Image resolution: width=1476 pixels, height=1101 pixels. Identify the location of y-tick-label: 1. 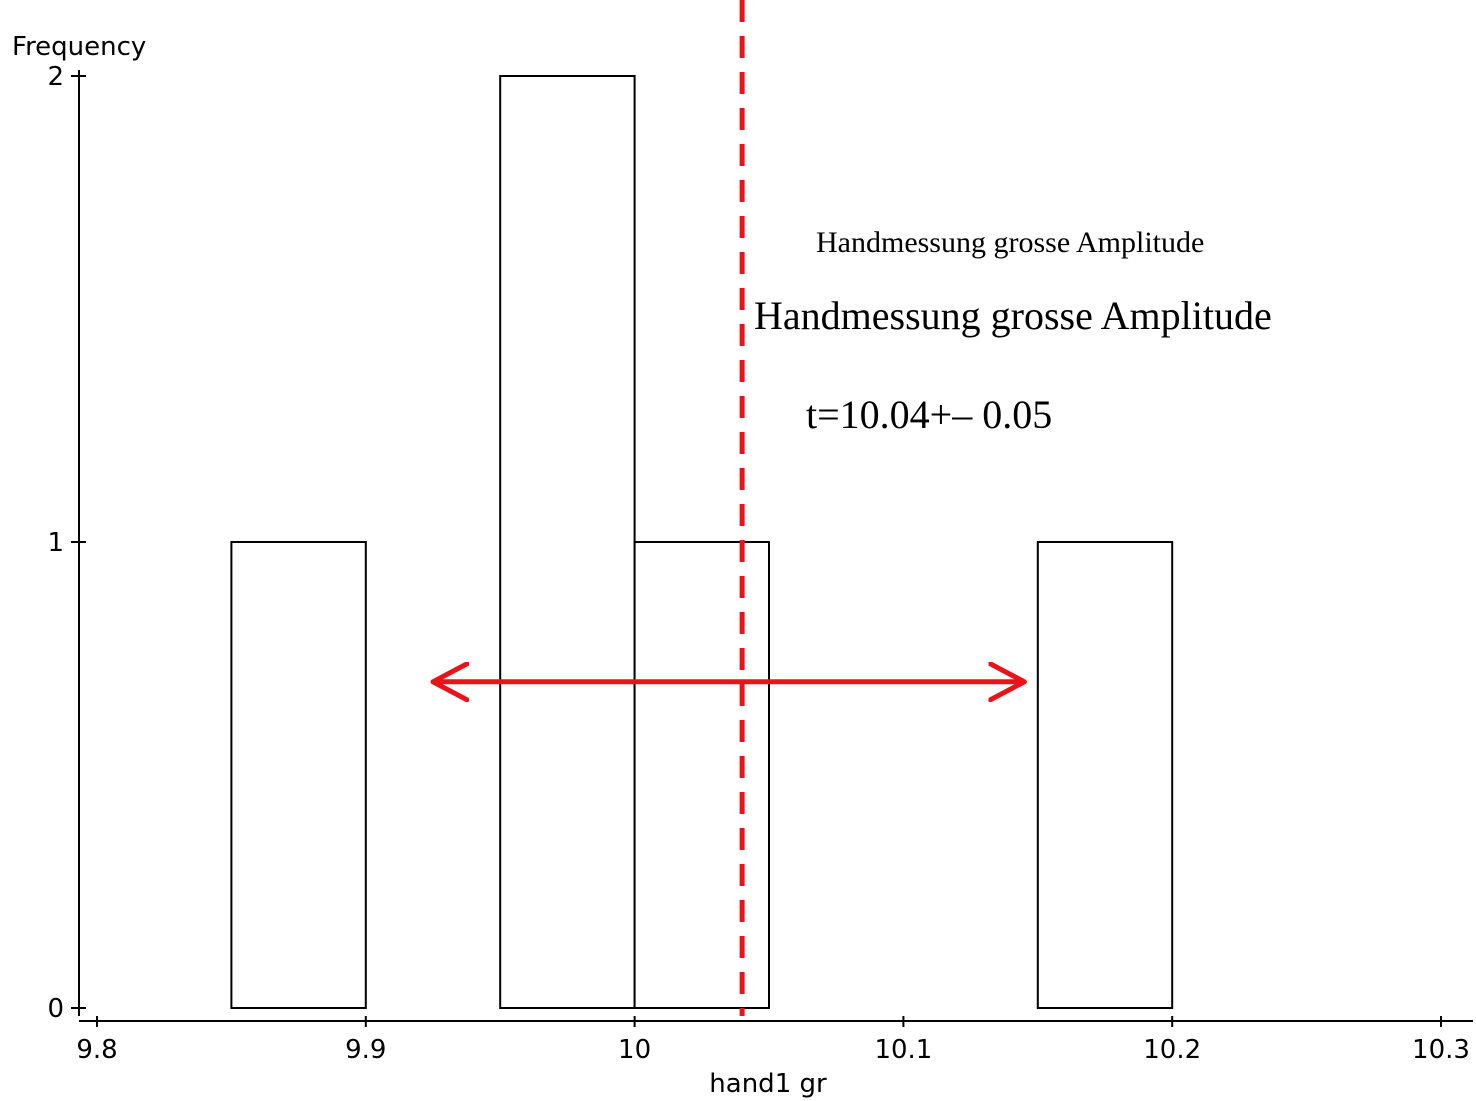
(55, 543).